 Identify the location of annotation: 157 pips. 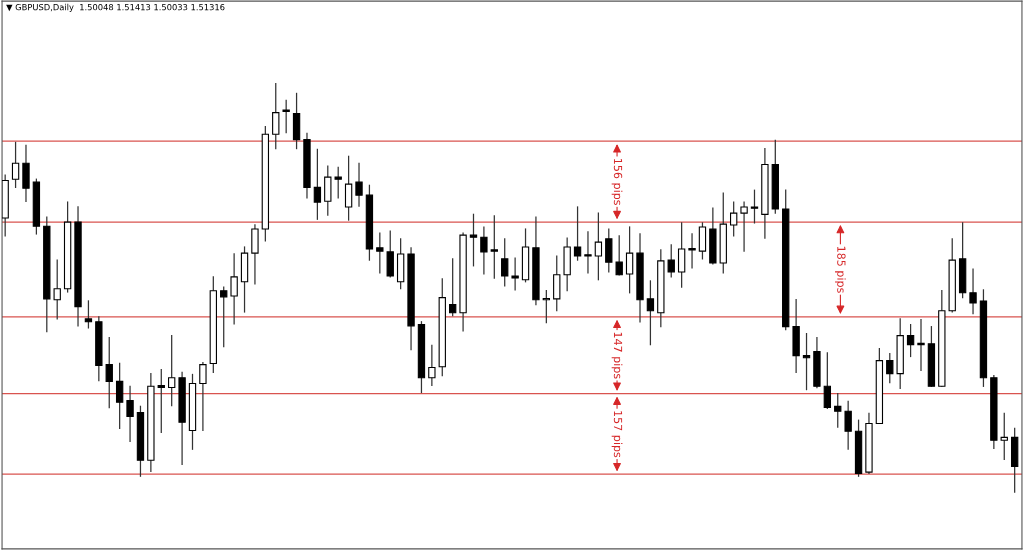
(617, 434).